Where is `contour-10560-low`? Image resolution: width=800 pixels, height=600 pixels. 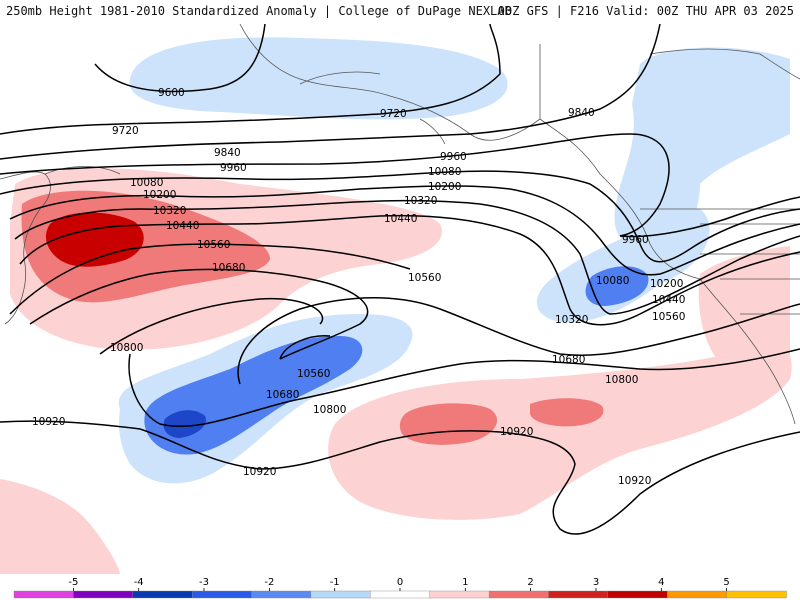 contour-10560-low is located at coordinates (305, 347).